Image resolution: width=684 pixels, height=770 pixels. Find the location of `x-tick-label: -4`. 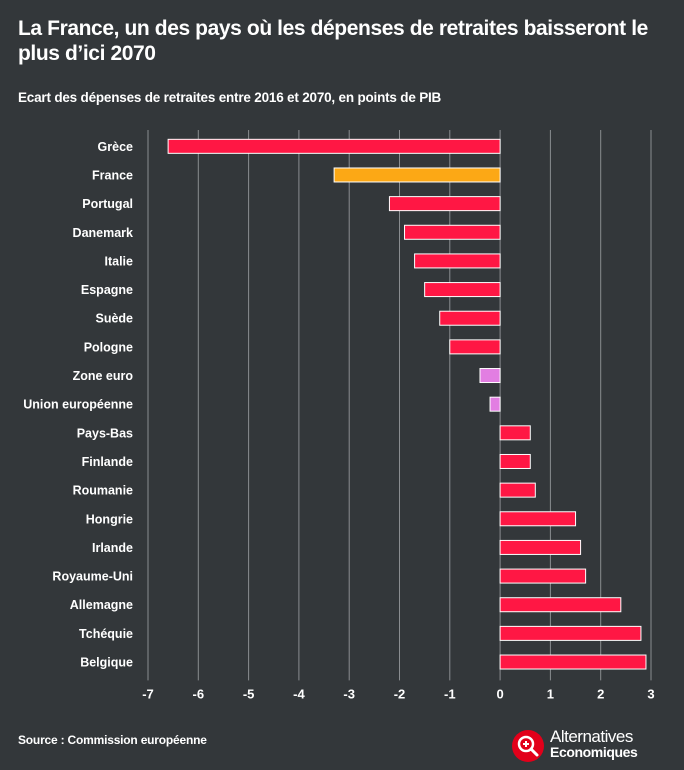

x-tick-label: -4 is located at coordinates (299, 693).